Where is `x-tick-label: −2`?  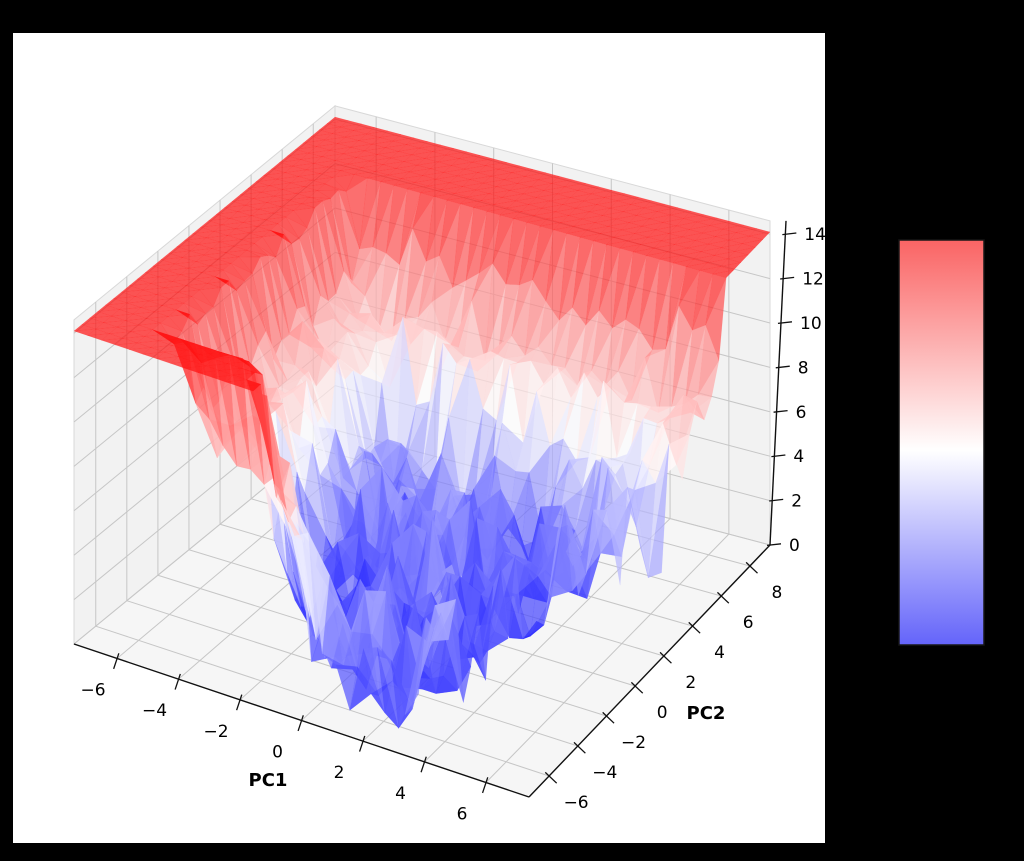 x-tick-label: −2 is located at coordinates (215, 732).